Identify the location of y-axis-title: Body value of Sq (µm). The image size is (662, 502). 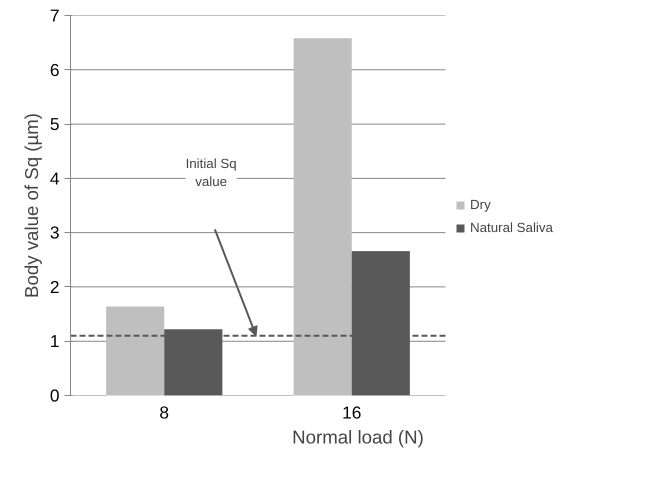
(31, 205).